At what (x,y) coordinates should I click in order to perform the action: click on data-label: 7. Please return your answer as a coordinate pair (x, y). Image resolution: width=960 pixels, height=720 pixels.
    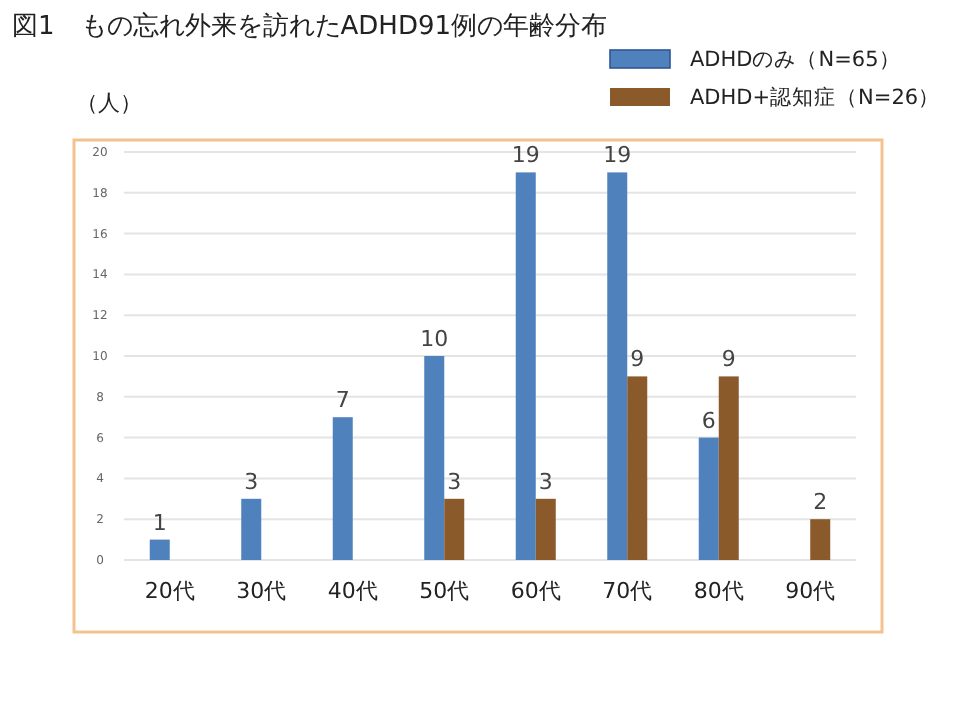
    Looking at the image, I should click on (342, 400).